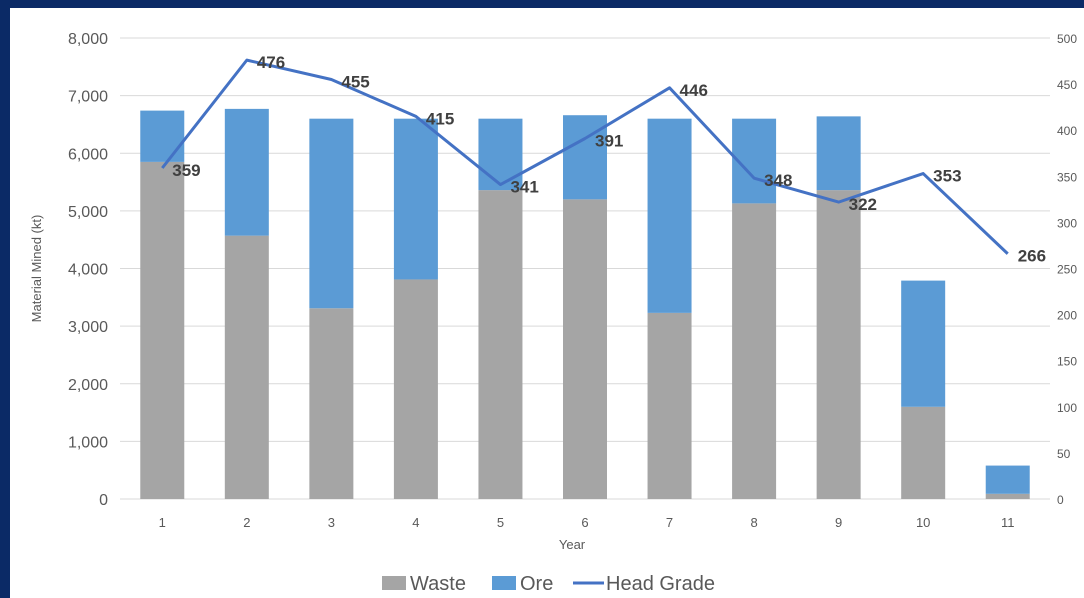 This screenshot has height=598, width=1084. Describe the element at coordinates (1067, 223) in the screenshot. I see `y2-tick-label: 300` at that location.